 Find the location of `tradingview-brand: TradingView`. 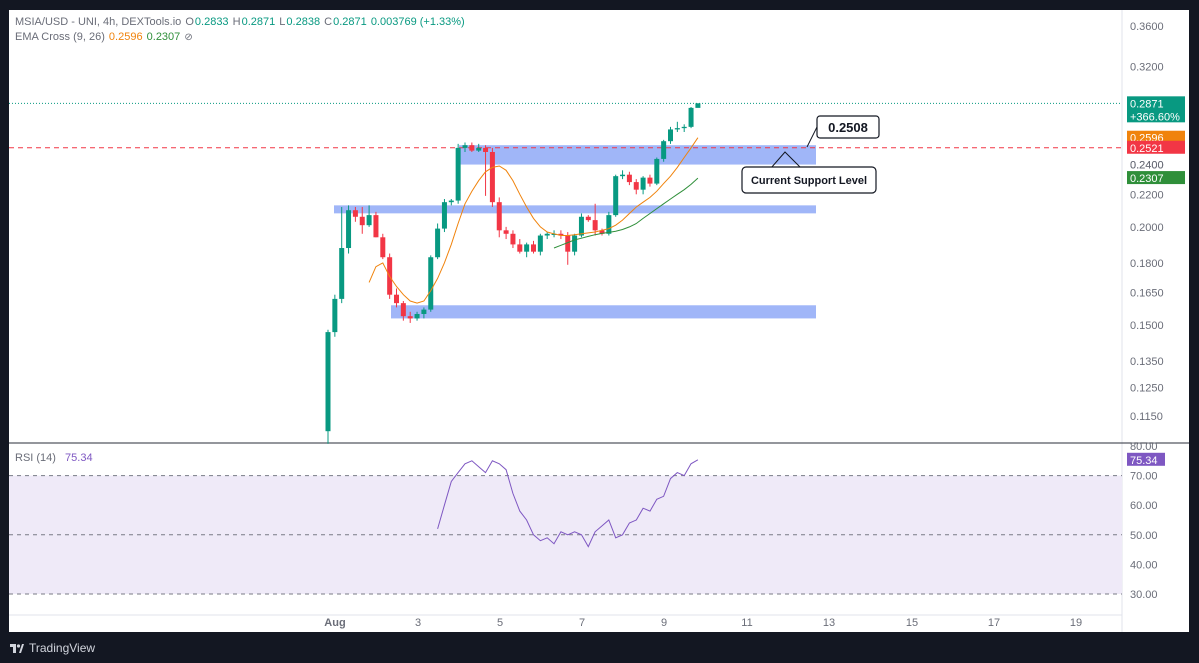

tradingview-brand: TradingView is located at coordinates (52, 648).